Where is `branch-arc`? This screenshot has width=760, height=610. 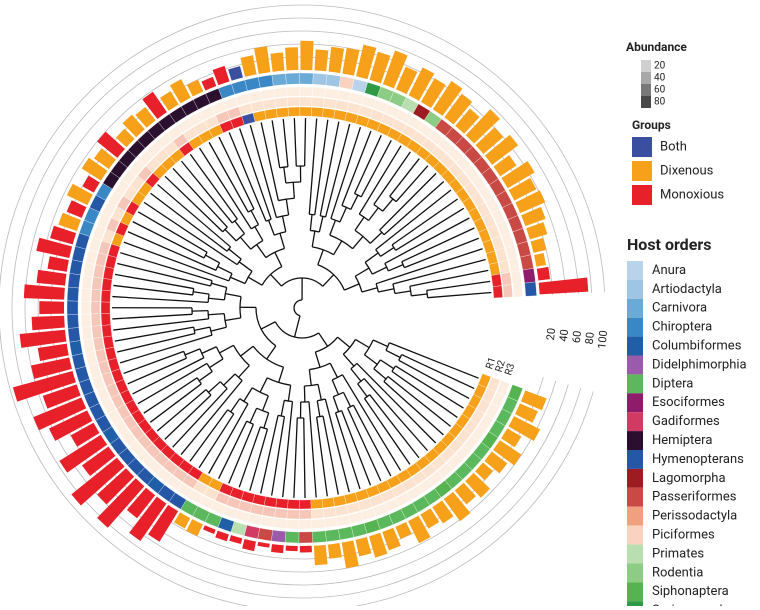
branch-arc is located at coordinates (298, 308).